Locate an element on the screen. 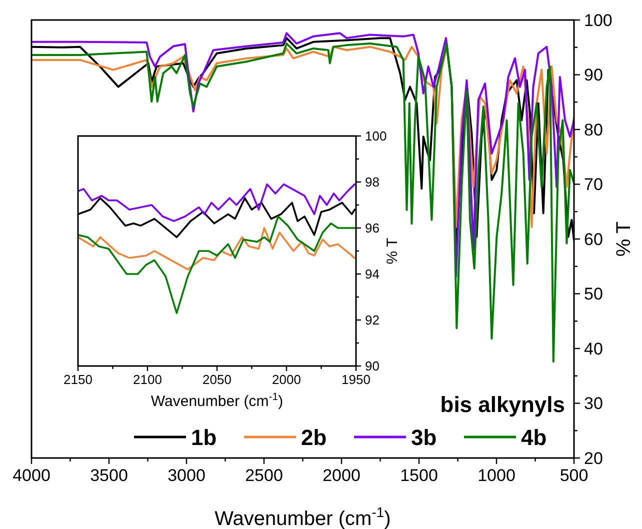 The image size is (642, 529). y-tick-label: 70 is located at coordinates (593, 184).